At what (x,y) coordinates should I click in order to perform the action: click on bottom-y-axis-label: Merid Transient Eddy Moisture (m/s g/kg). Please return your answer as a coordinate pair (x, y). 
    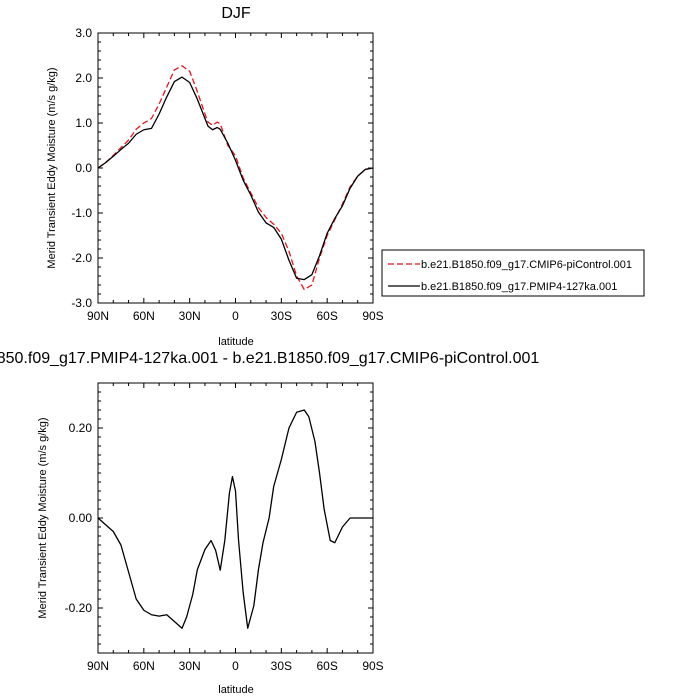
    Looking at the image, I should click on (43, 517).